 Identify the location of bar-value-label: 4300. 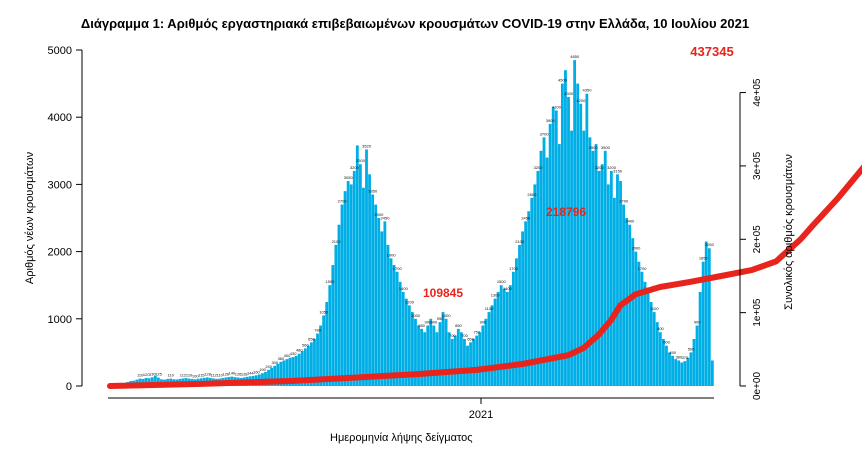
(569, 93).